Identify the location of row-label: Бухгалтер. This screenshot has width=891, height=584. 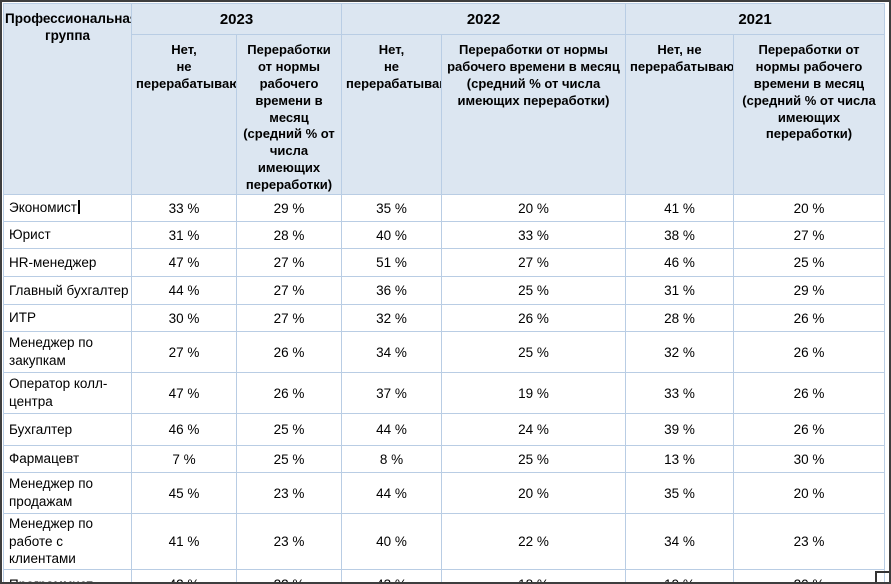
(67, 430).